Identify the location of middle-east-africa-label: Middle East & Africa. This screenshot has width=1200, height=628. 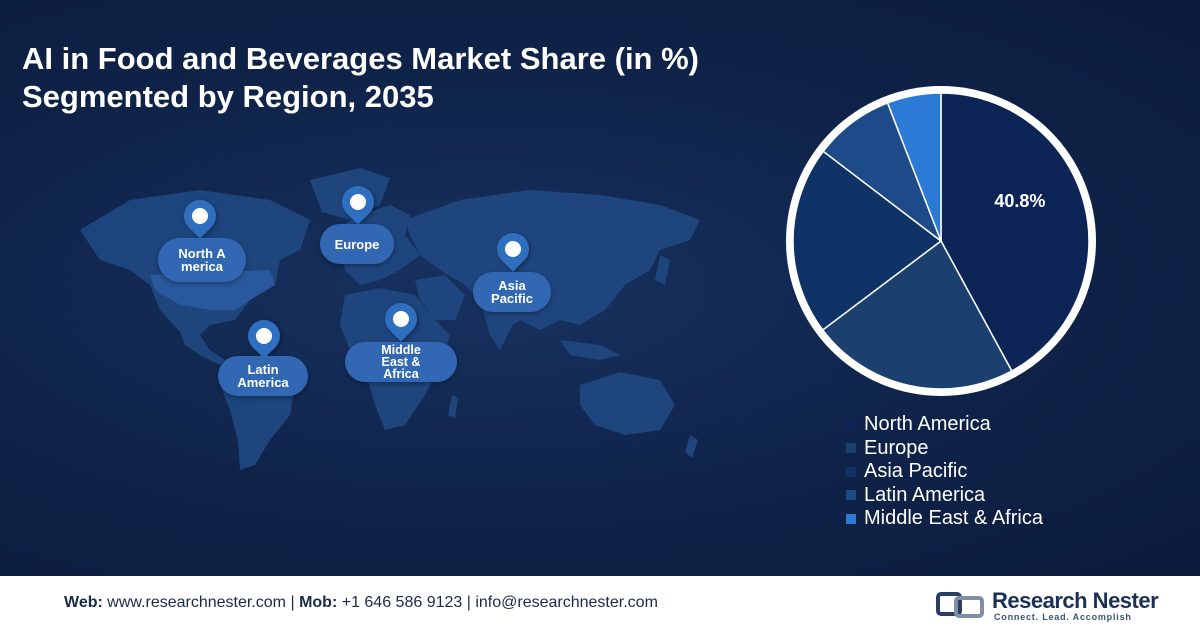
(401, 362).